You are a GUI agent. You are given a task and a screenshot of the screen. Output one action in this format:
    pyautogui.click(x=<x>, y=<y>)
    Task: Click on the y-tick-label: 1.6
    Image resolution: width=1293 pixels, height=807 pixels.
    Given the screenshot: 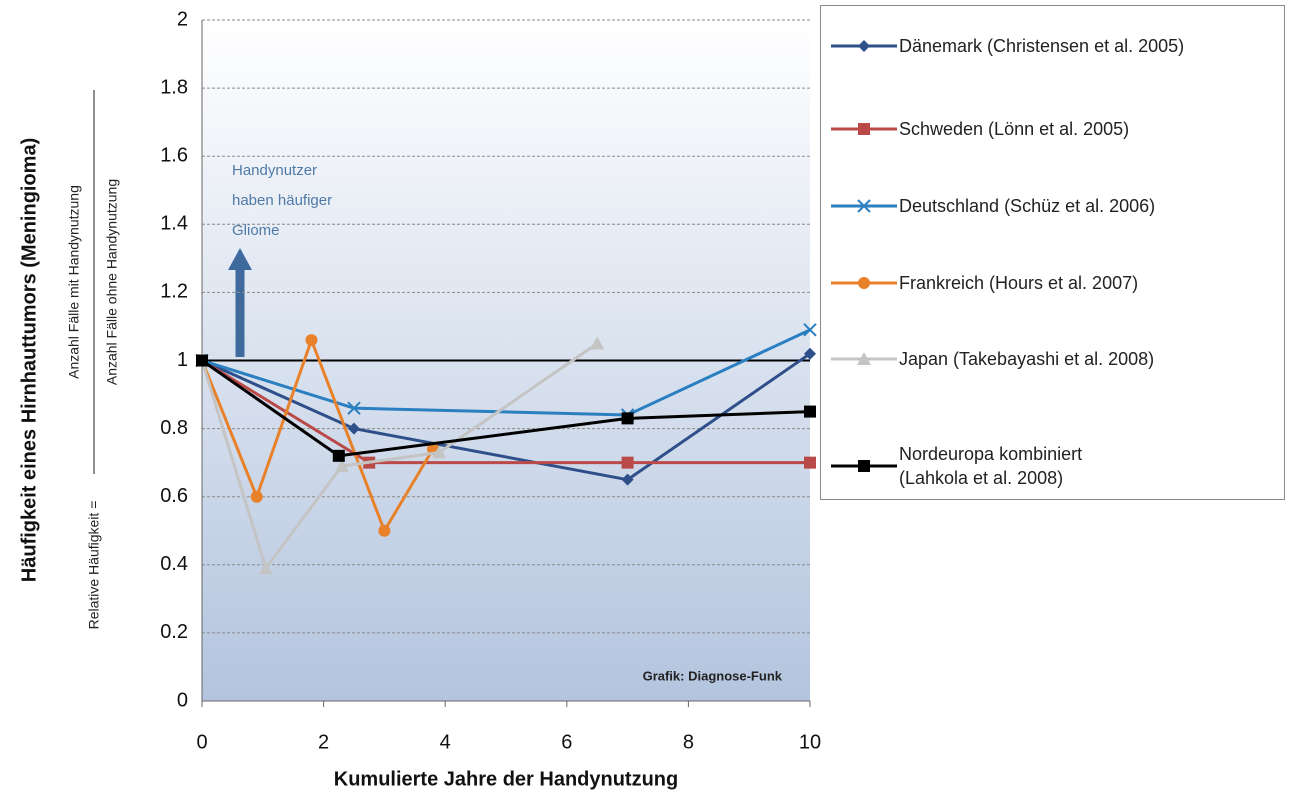 What is the action you would take?
    pyautogui.click(x=174, y=155)
    